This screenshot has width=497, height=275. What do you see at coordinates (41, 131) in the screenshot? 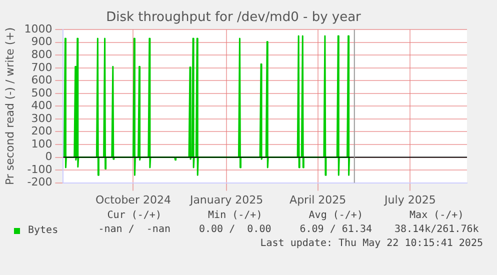
I see `y-tick-label: 200` at bounding box center [41, 131].